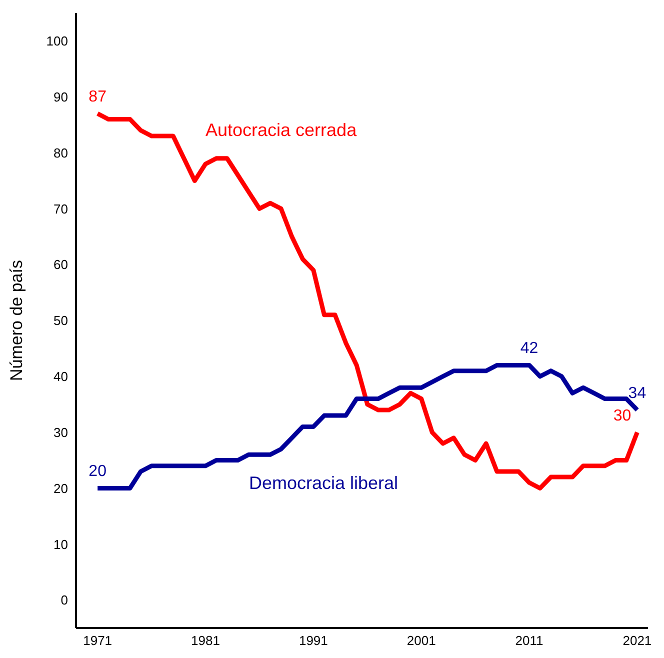 This screenshot has height=658, width=664. I want to click on series-label: Democracia liberal, so click(323, 483).